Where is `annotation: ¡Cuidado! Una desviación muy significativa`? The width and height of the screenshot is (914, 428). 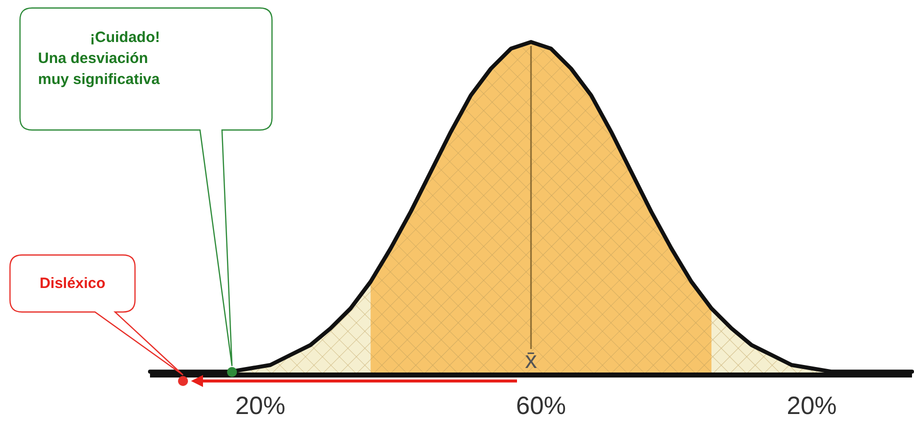 annotation: ¡Cuidado! Una desviación muy significativa is located at coordinates (99, 58).